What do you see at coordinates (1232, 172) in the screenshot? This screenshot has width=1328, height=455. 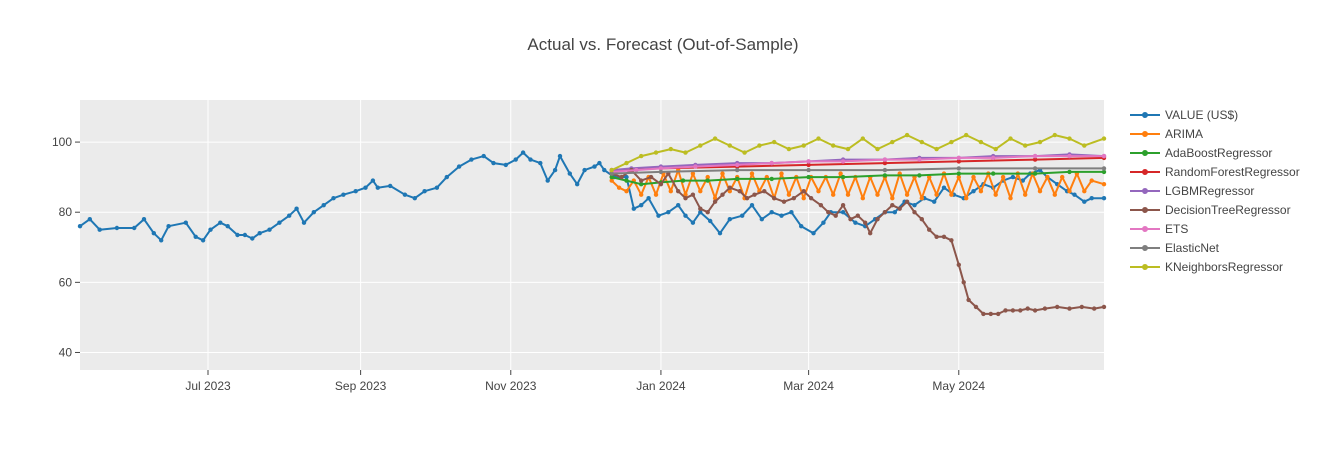 I see `legend-label: RandomForestRegressor` at bounding box center [1232, 172].